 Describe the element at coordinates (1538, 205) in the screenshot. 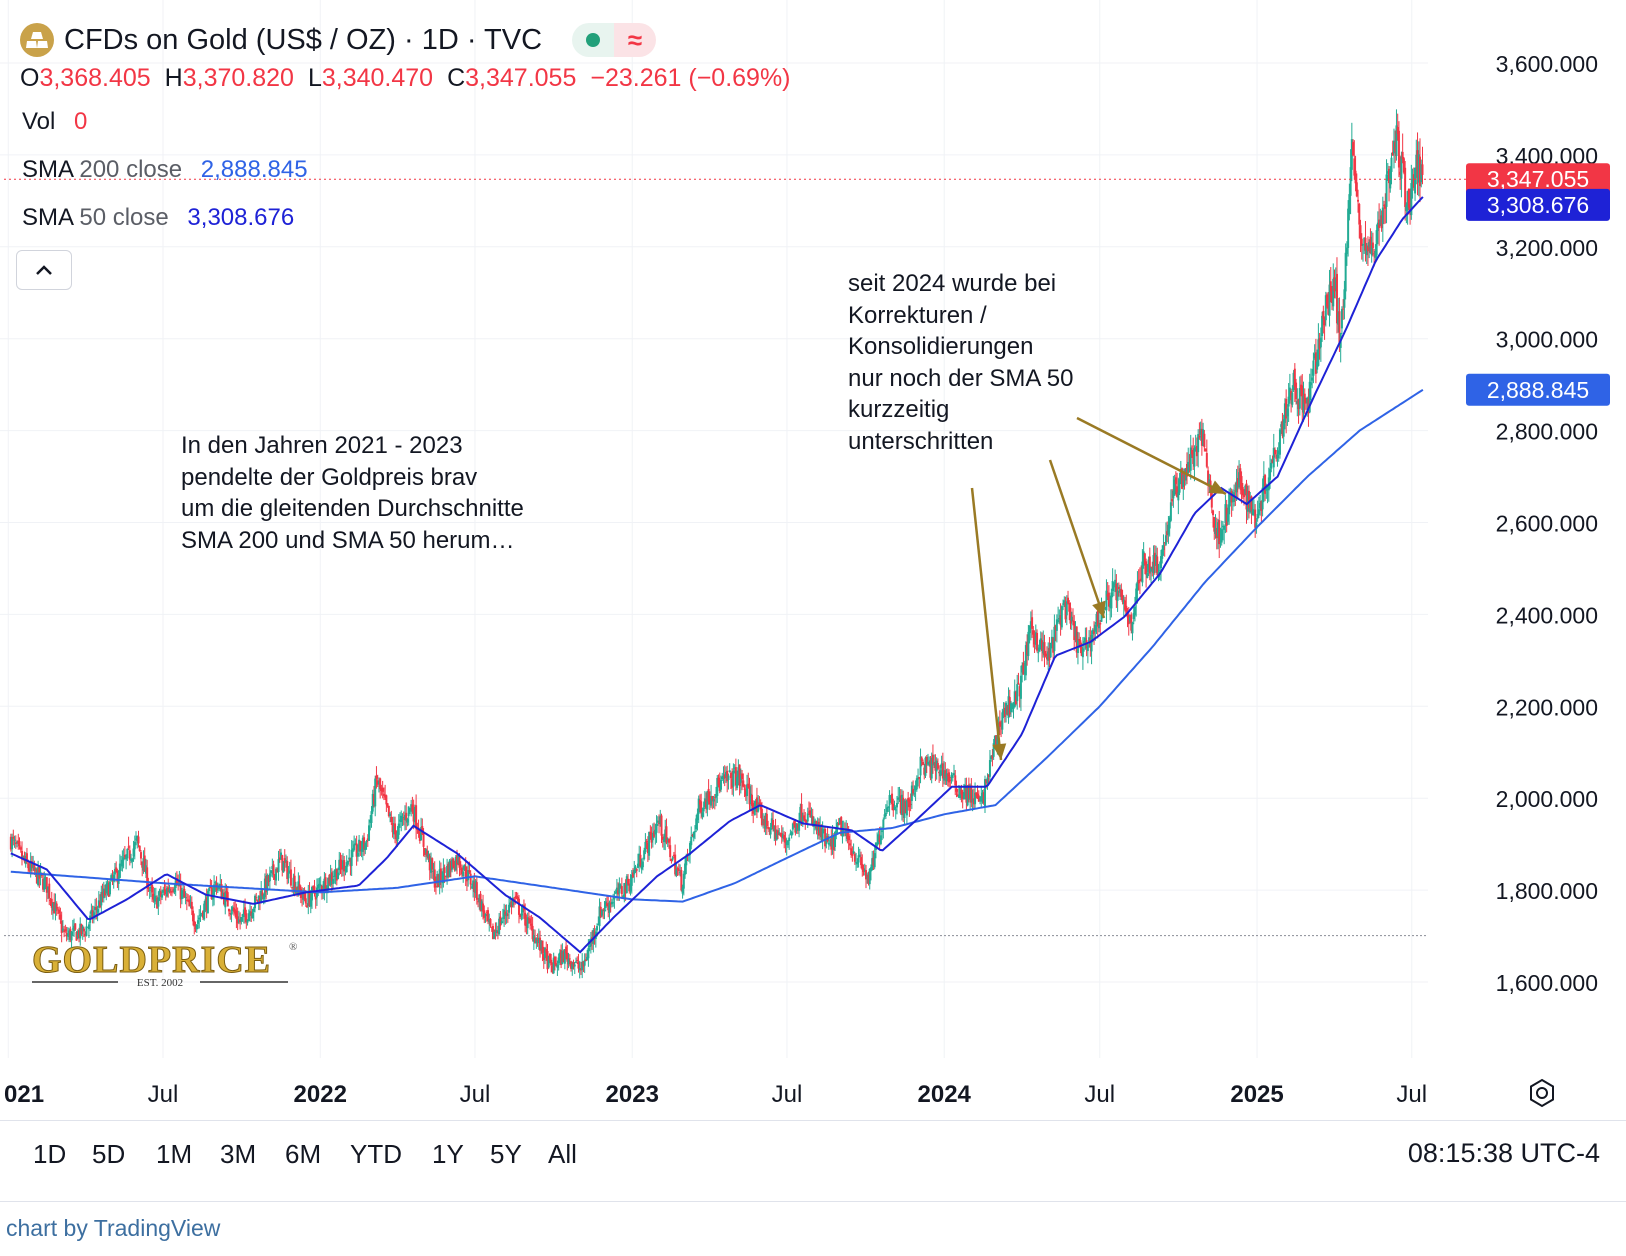

I see `svg-text: 3,308.676` at that location.